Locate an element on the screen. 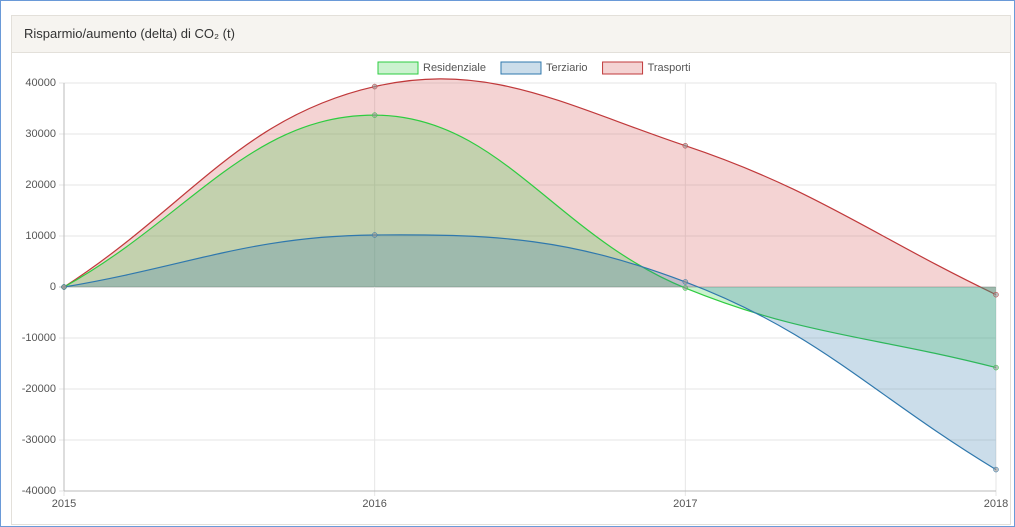 The image size is (1015, 527). x-tick-label: 2017 is located at coordinates (685, 504).